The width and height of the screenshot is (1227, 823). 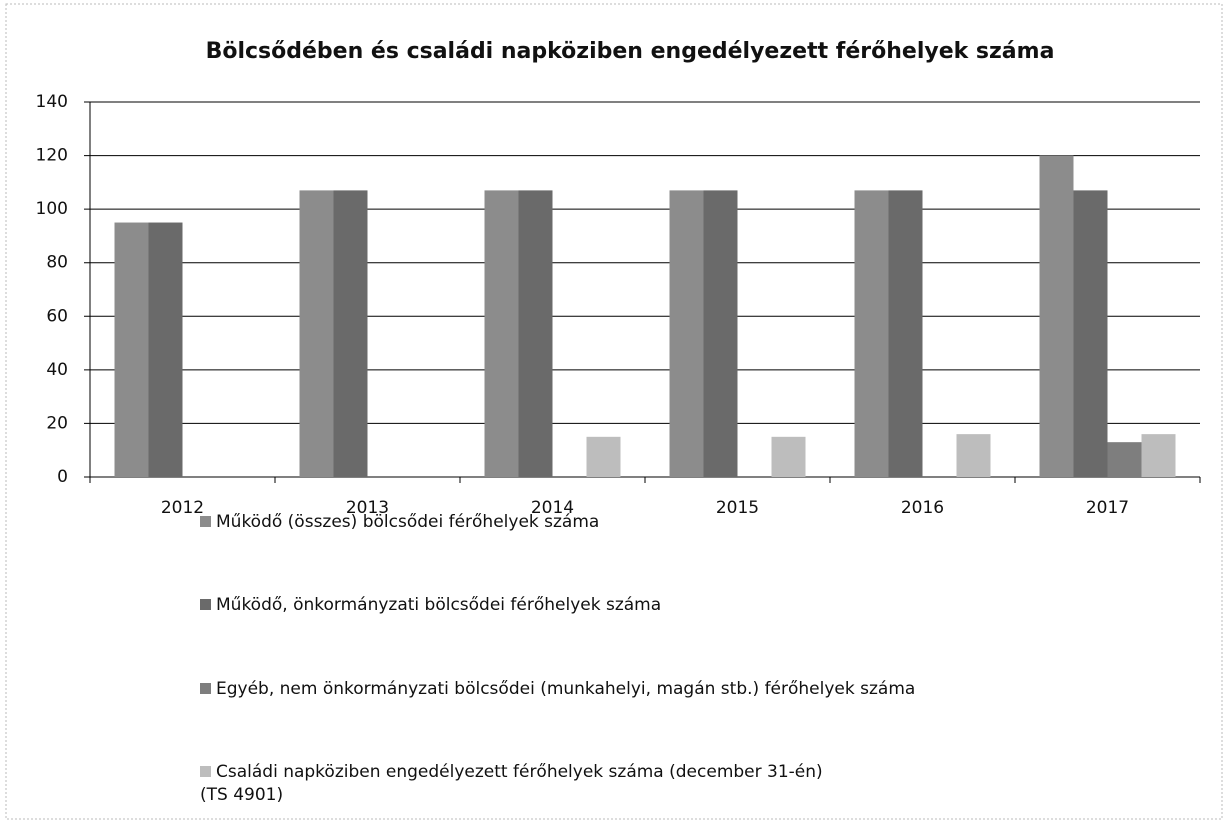 What do you see at coordinates (57, 263) in the screenshot?
I see `y-tick-label: 80` at bounding box center [57, 263].